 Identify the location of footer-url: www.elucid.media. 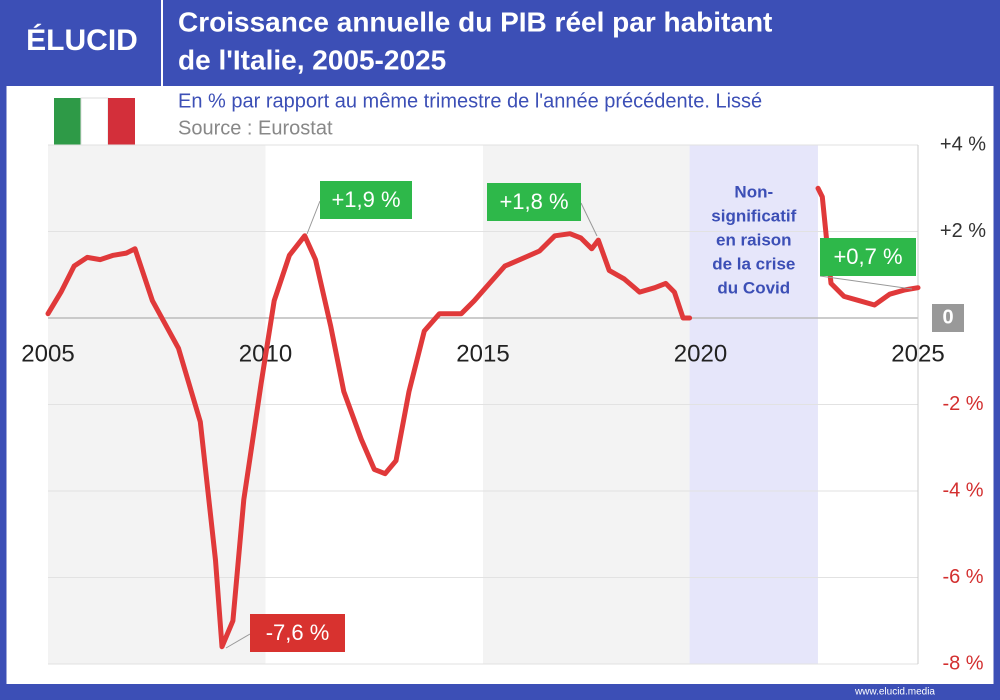
(894, 692).